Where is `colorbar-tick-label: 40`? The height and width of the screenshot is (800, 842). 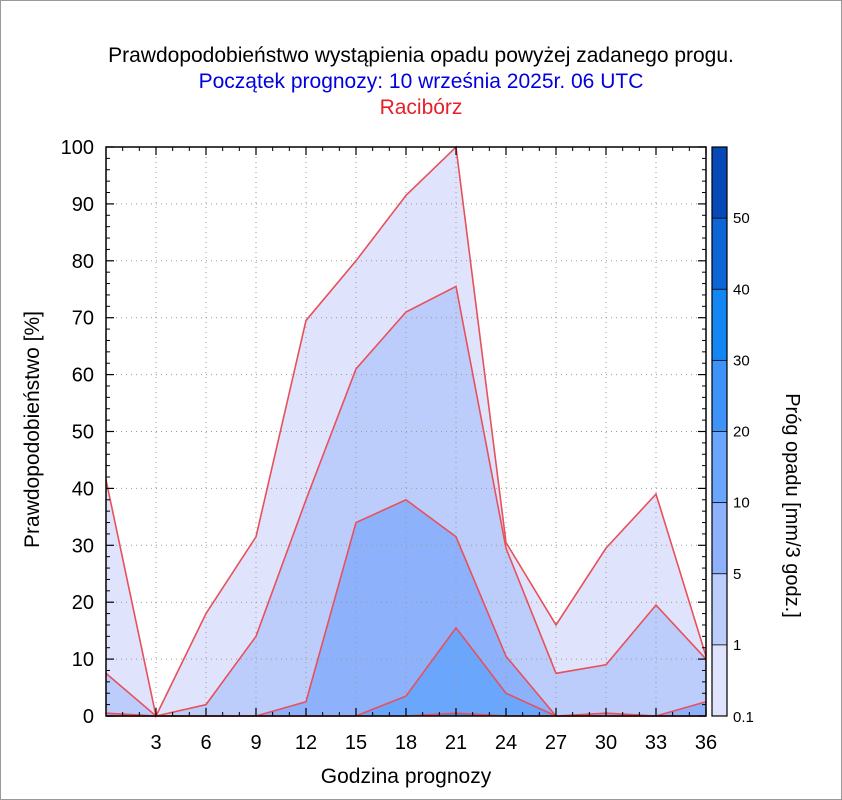
colorbar-tick-label: 40 is located at coordinates (741, 289).